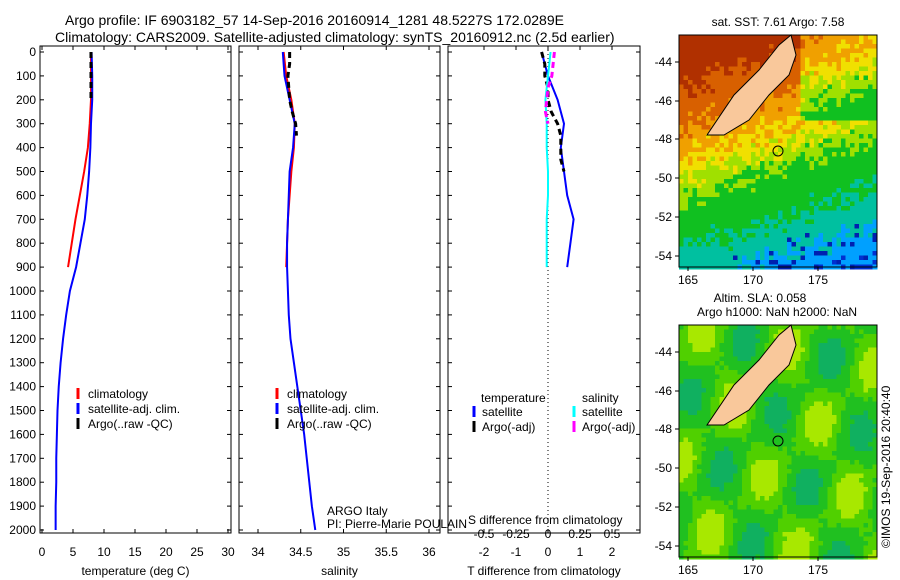  Describe the element at coordinates (664, 391) in the screenshot. I see `lat-tick-label: -46` at that location.